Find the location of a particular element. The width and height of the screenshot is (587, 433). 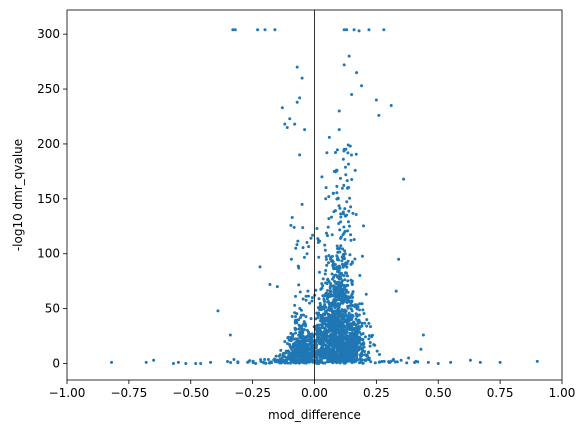

x-tick-label: 0.00 is located at coordinates (314, 393).